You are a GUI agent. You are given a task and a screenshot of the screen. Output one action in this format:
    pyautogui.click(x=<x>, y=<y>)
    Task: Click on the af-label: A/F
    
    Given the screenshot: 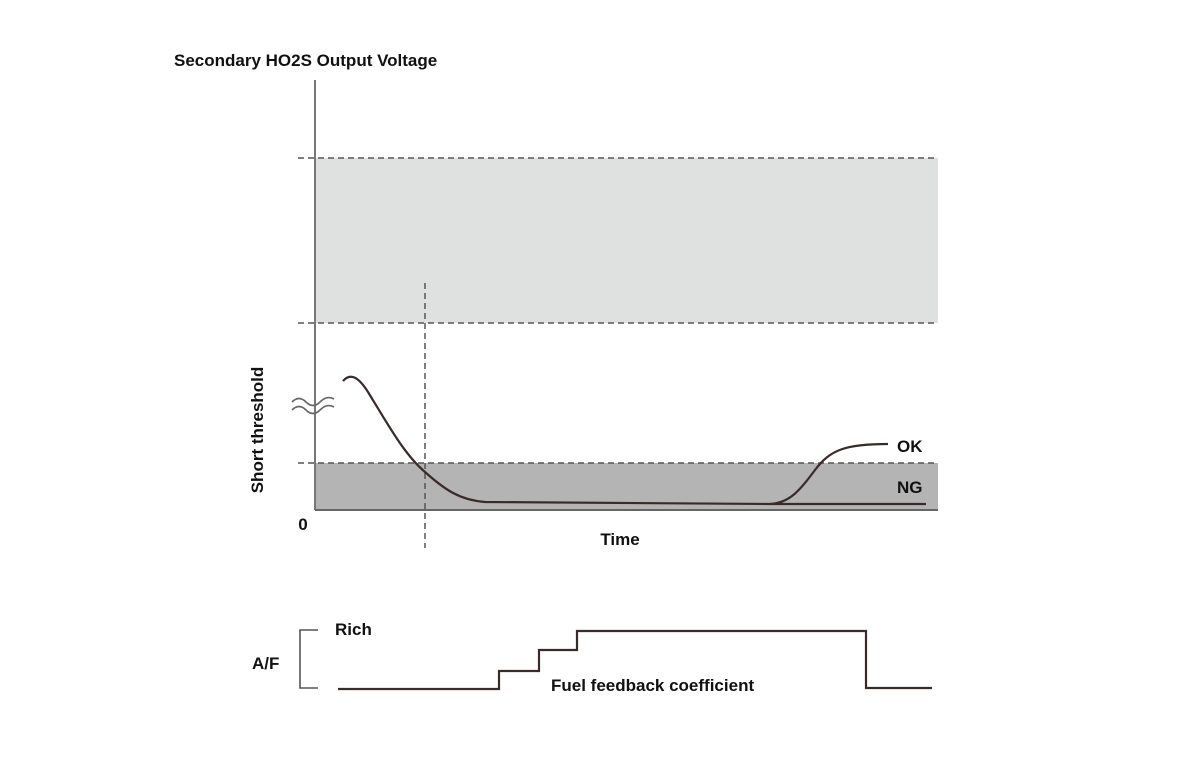 What is the action you would take?
    pyautogui.click(x=265, y=663)
    